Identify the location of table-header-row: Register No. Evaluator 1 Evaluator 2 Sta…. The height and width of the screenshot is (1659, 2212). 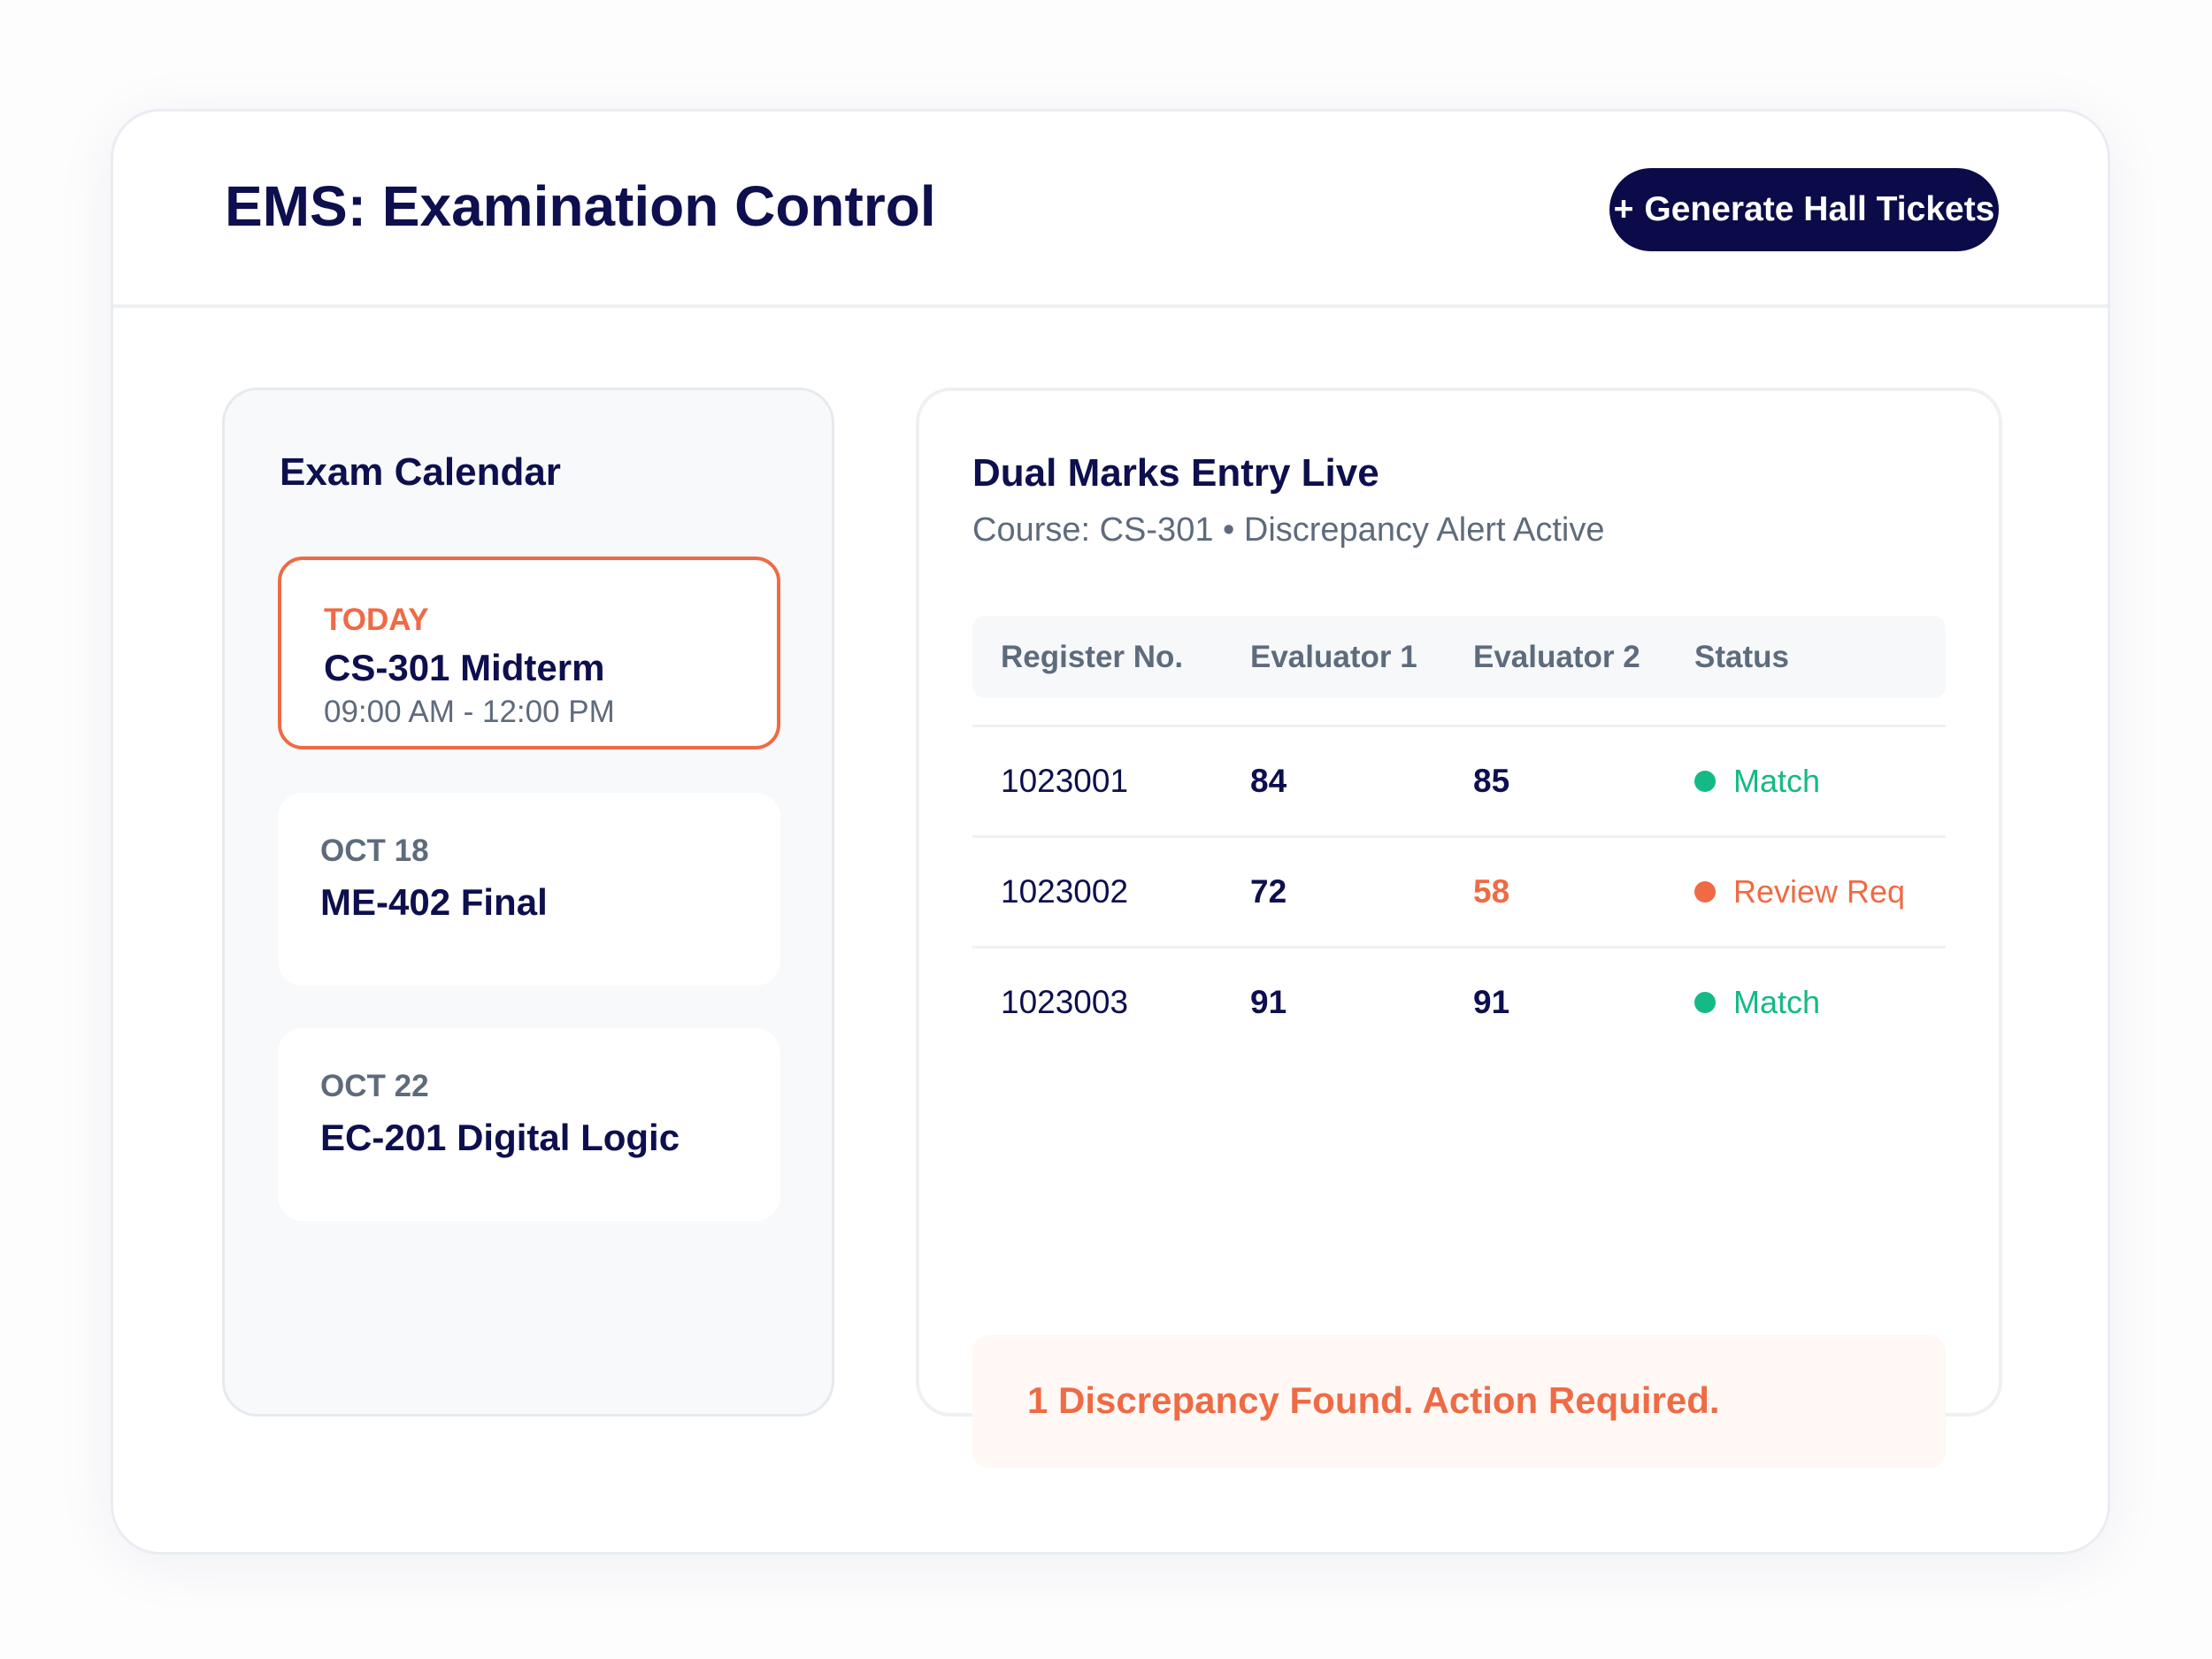
(1459, 657).